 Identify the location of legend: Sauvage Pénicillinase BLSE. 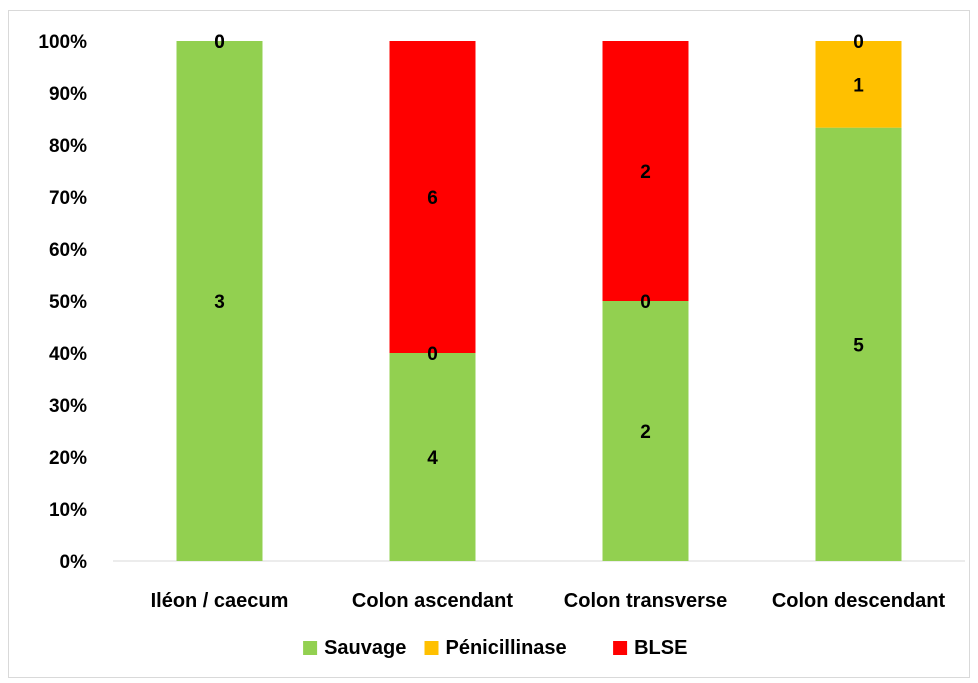
(495, 648).